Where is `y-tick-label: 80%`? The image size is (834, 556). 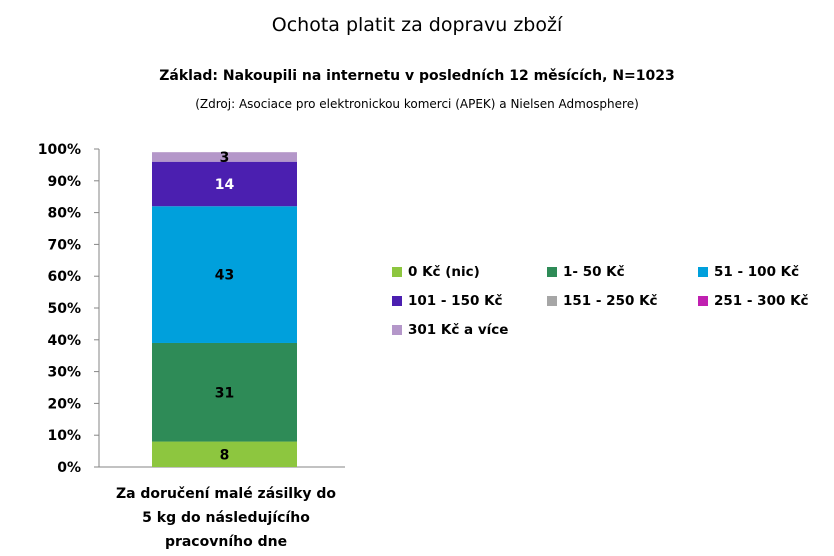 y-tick-label: 80% is located at coordinates (64, 214).